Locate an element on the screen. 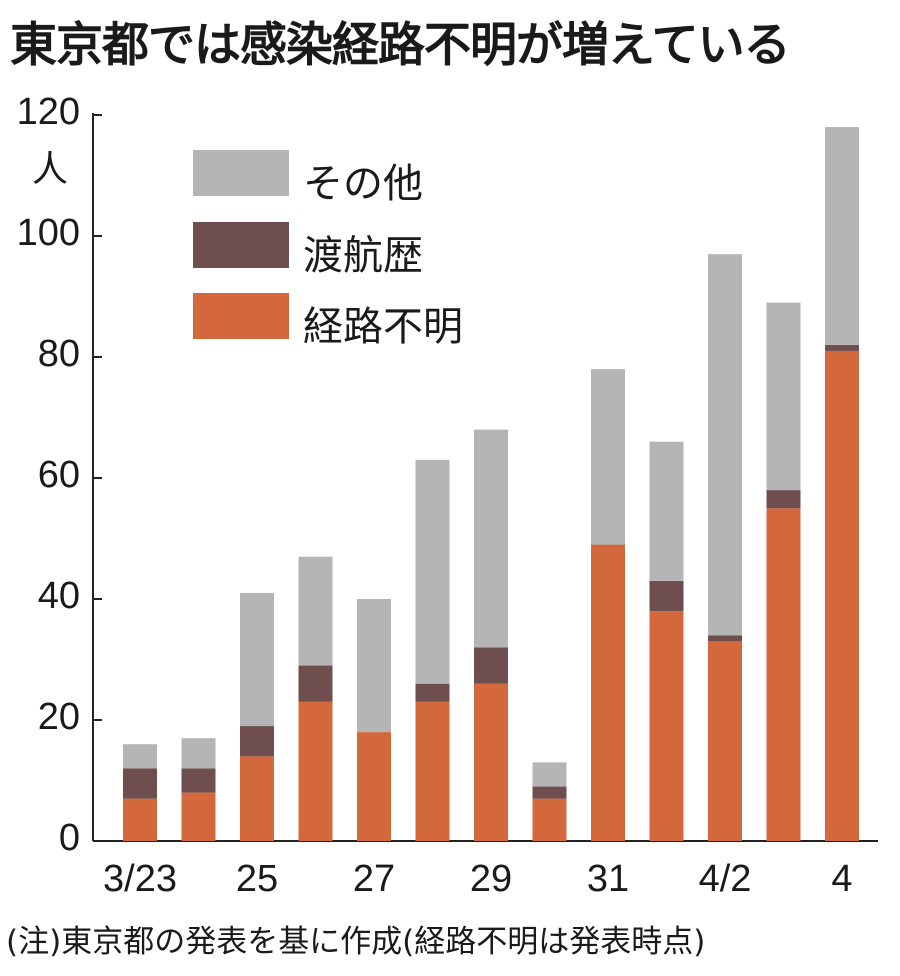 Image resolution: width=900 pixels, height=976 pixels. x-tick-label: 4/2 is located at coordinates (725, 879).